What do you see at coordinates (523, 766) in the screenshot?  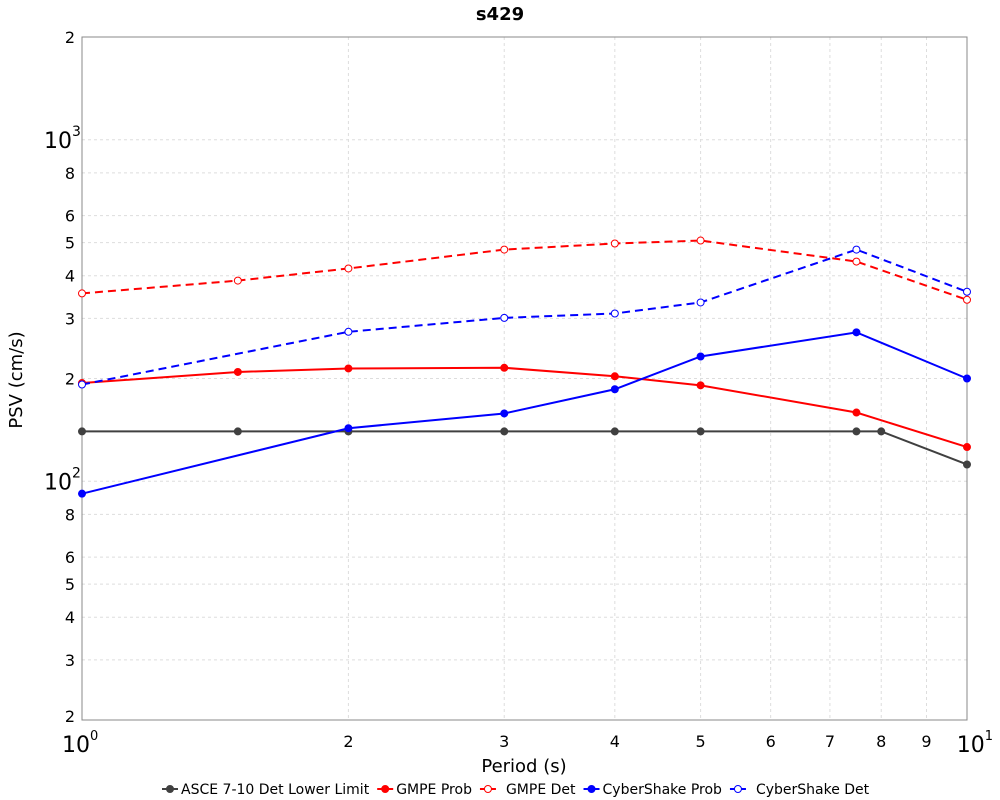 I see `x-axis-label: Period (s)` at bounding box center [523, 766].